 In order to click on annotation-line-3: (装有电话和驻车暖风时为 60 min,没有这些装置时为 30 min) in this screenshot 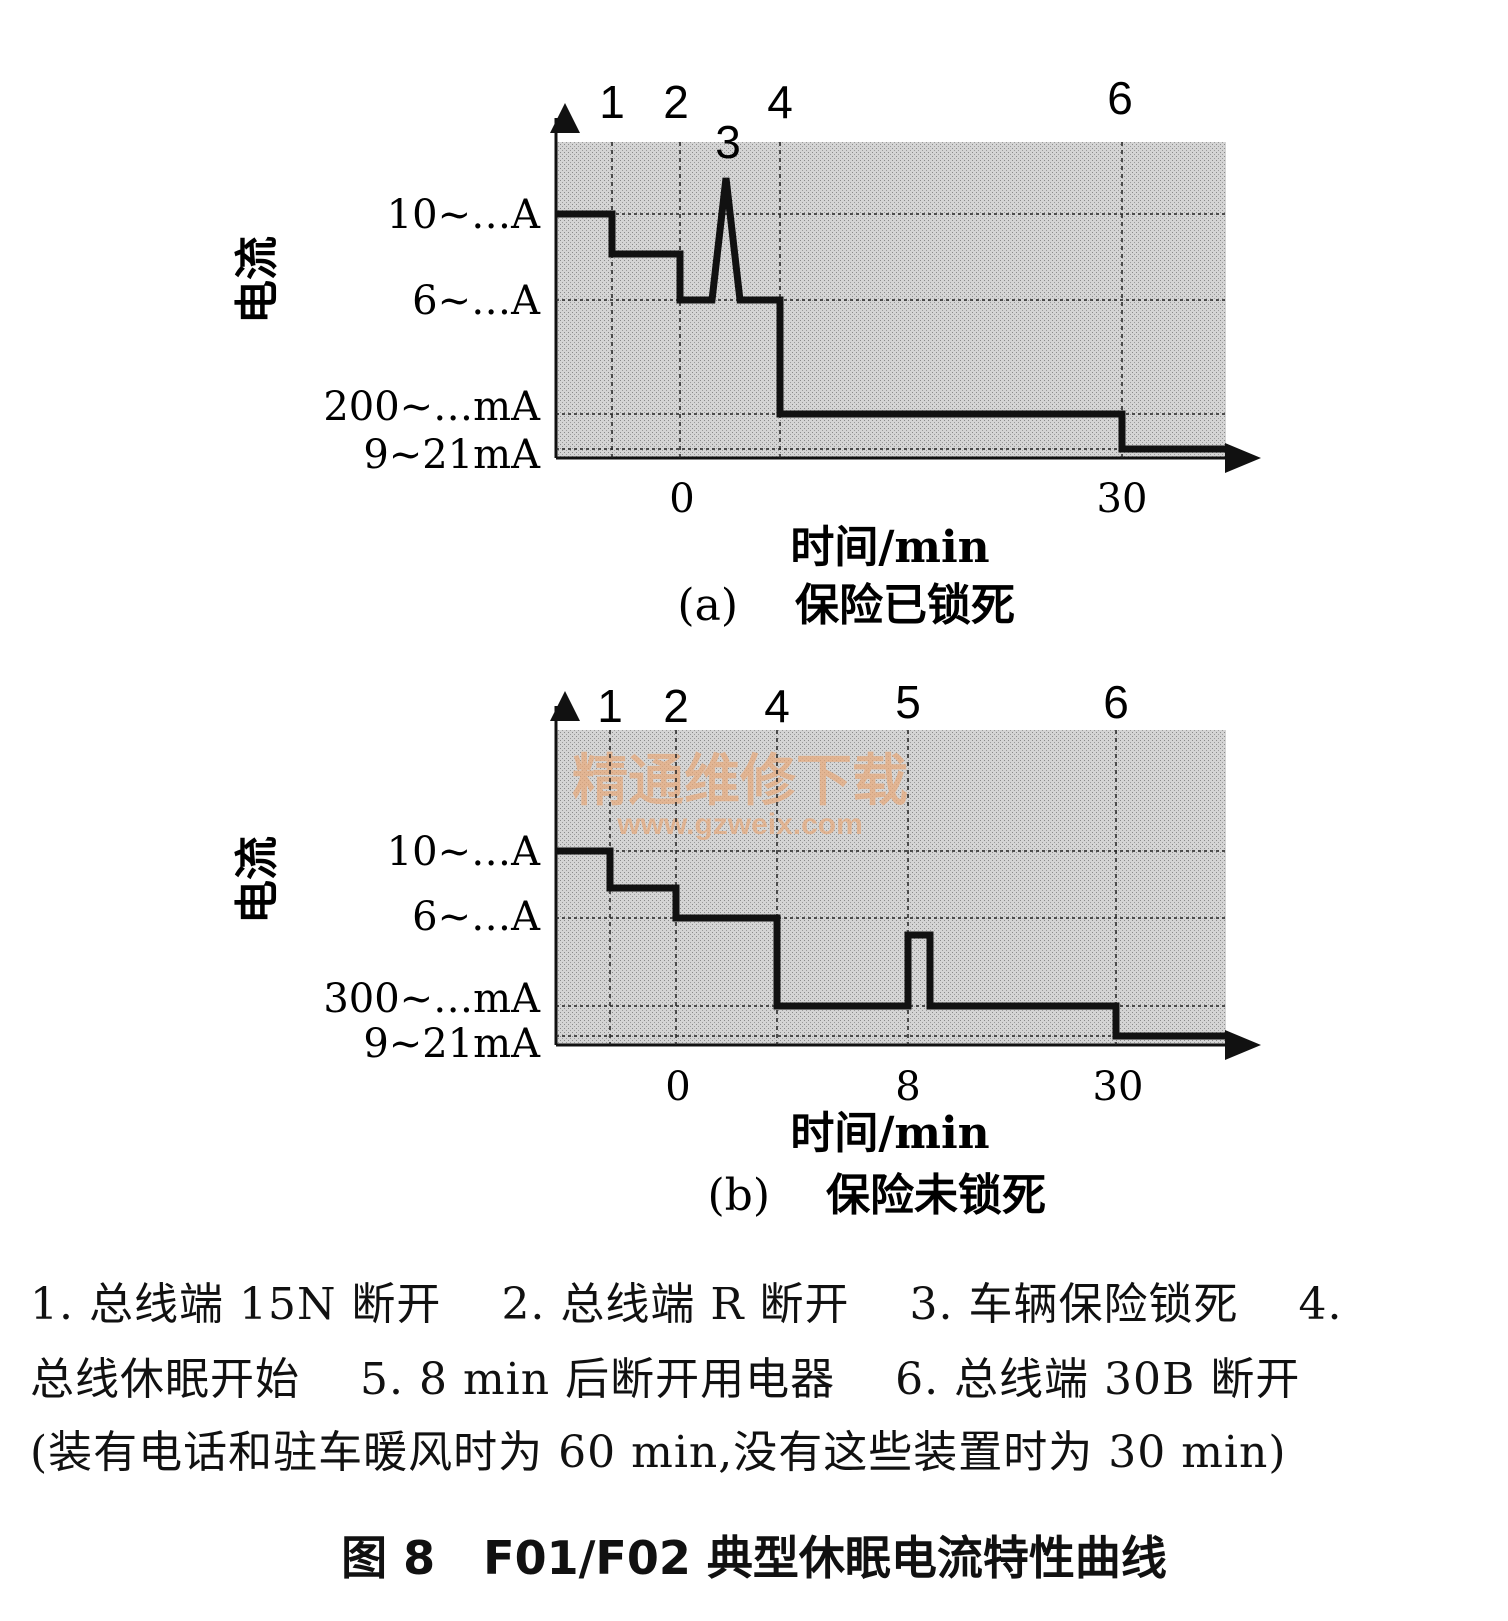, I will do `click(755, 1453)`.